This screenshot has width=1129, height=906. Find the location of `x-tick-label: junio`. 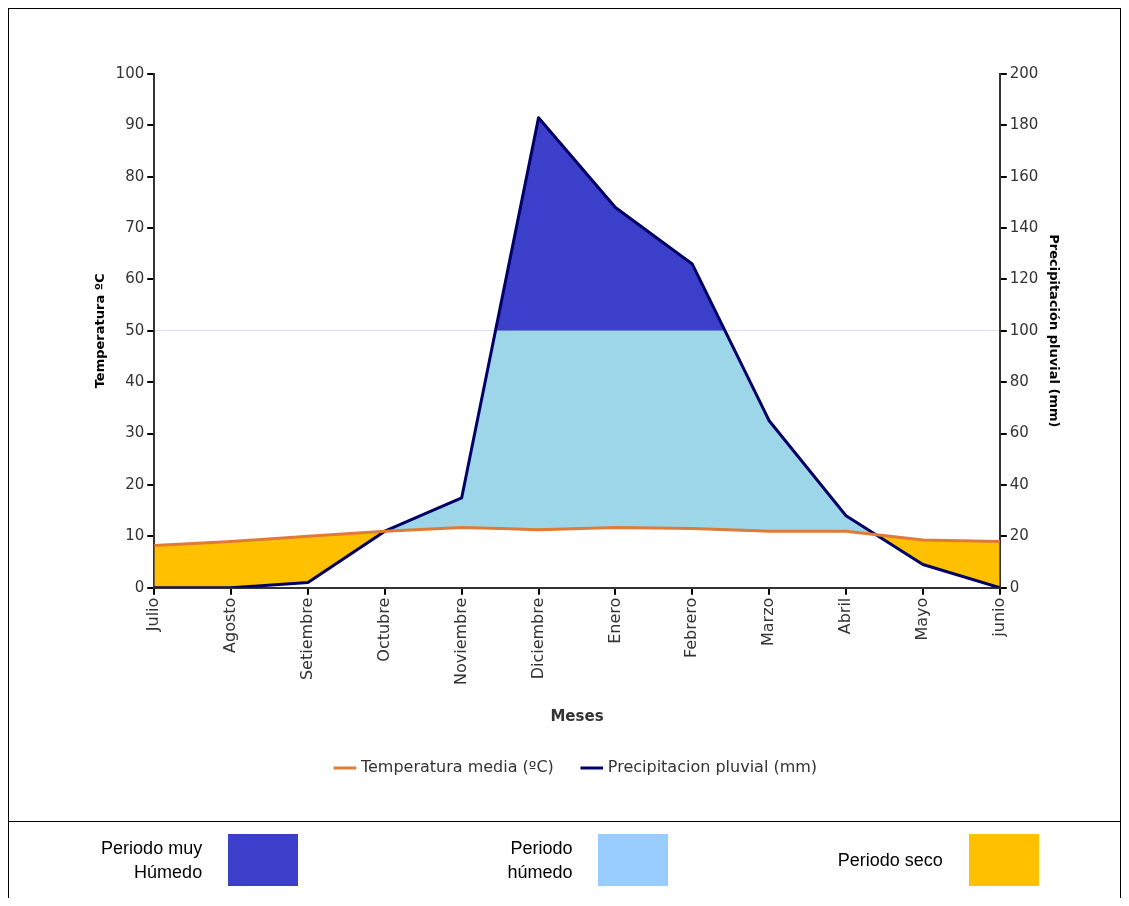

x-tick-label: junio is located at coordinates (998, 617).